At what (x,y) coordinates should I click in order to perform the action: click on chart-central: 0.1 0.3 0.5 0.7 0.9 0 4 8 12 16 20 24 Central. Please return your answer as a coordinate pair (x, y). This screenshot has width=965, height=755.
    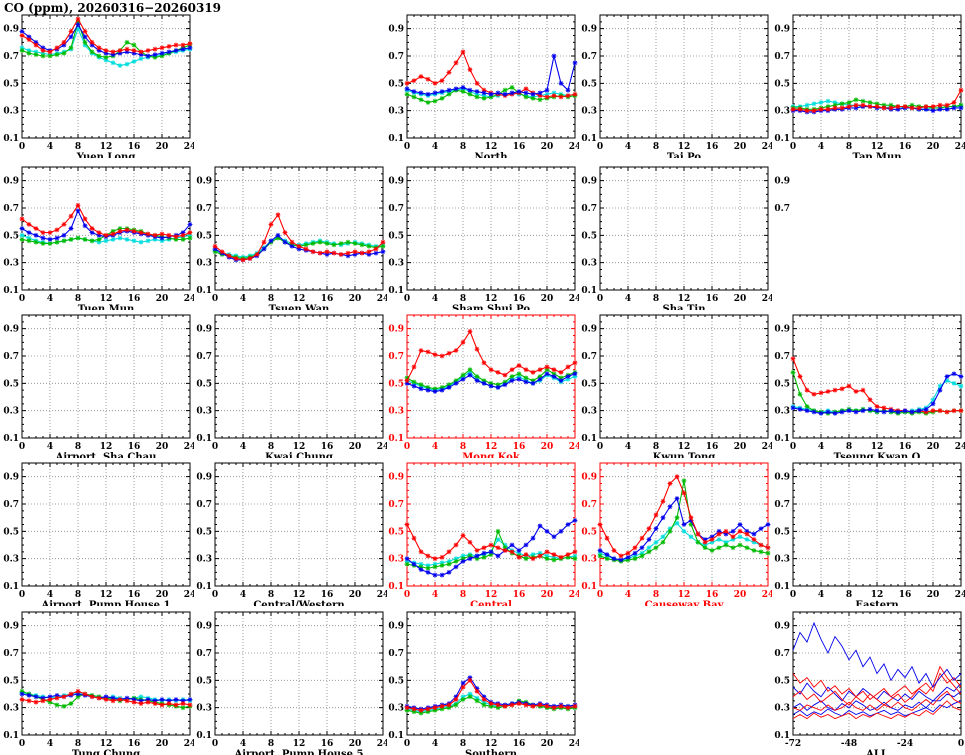
    Looking at the image, I should click on (482, 533).